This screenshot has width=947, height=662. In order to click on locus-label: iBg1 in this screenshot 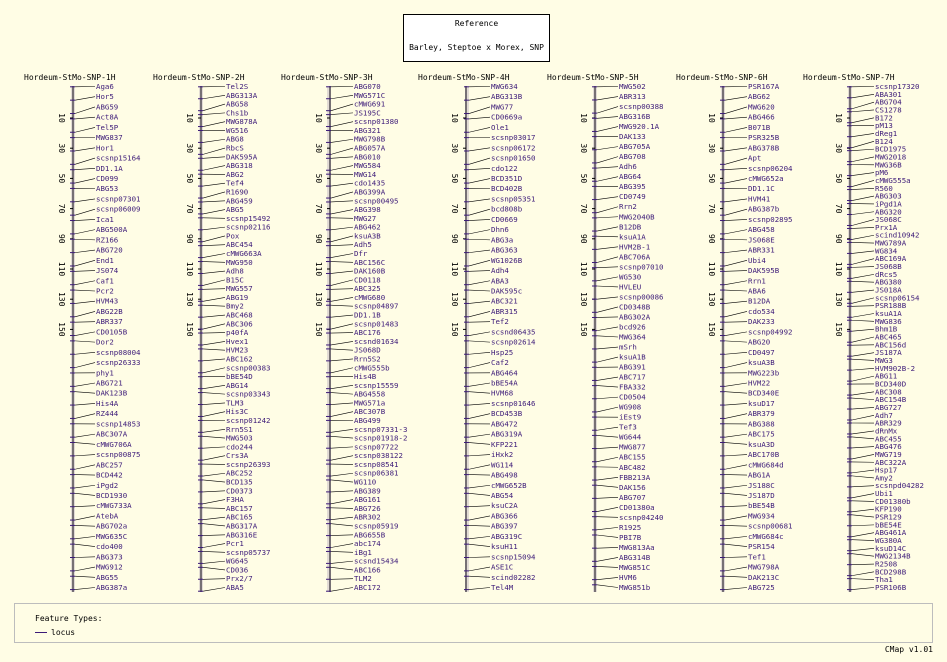, I will do `click(363, 552)`.